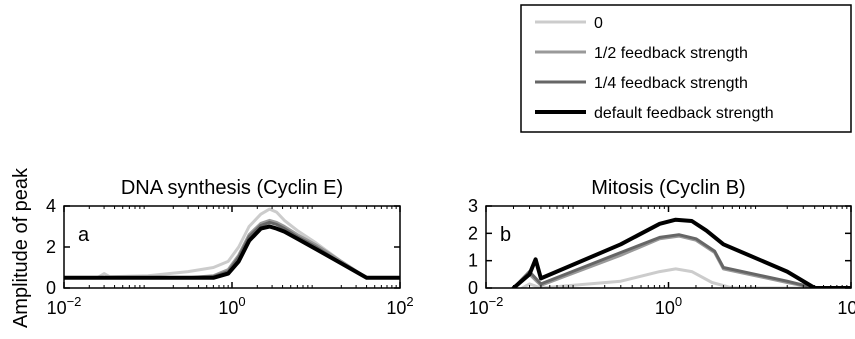 The height and width of the screenshot is (339, 855). Describe the element at coordinates (84, 235) in the screenshot. I see `panel-label: a` at that location.